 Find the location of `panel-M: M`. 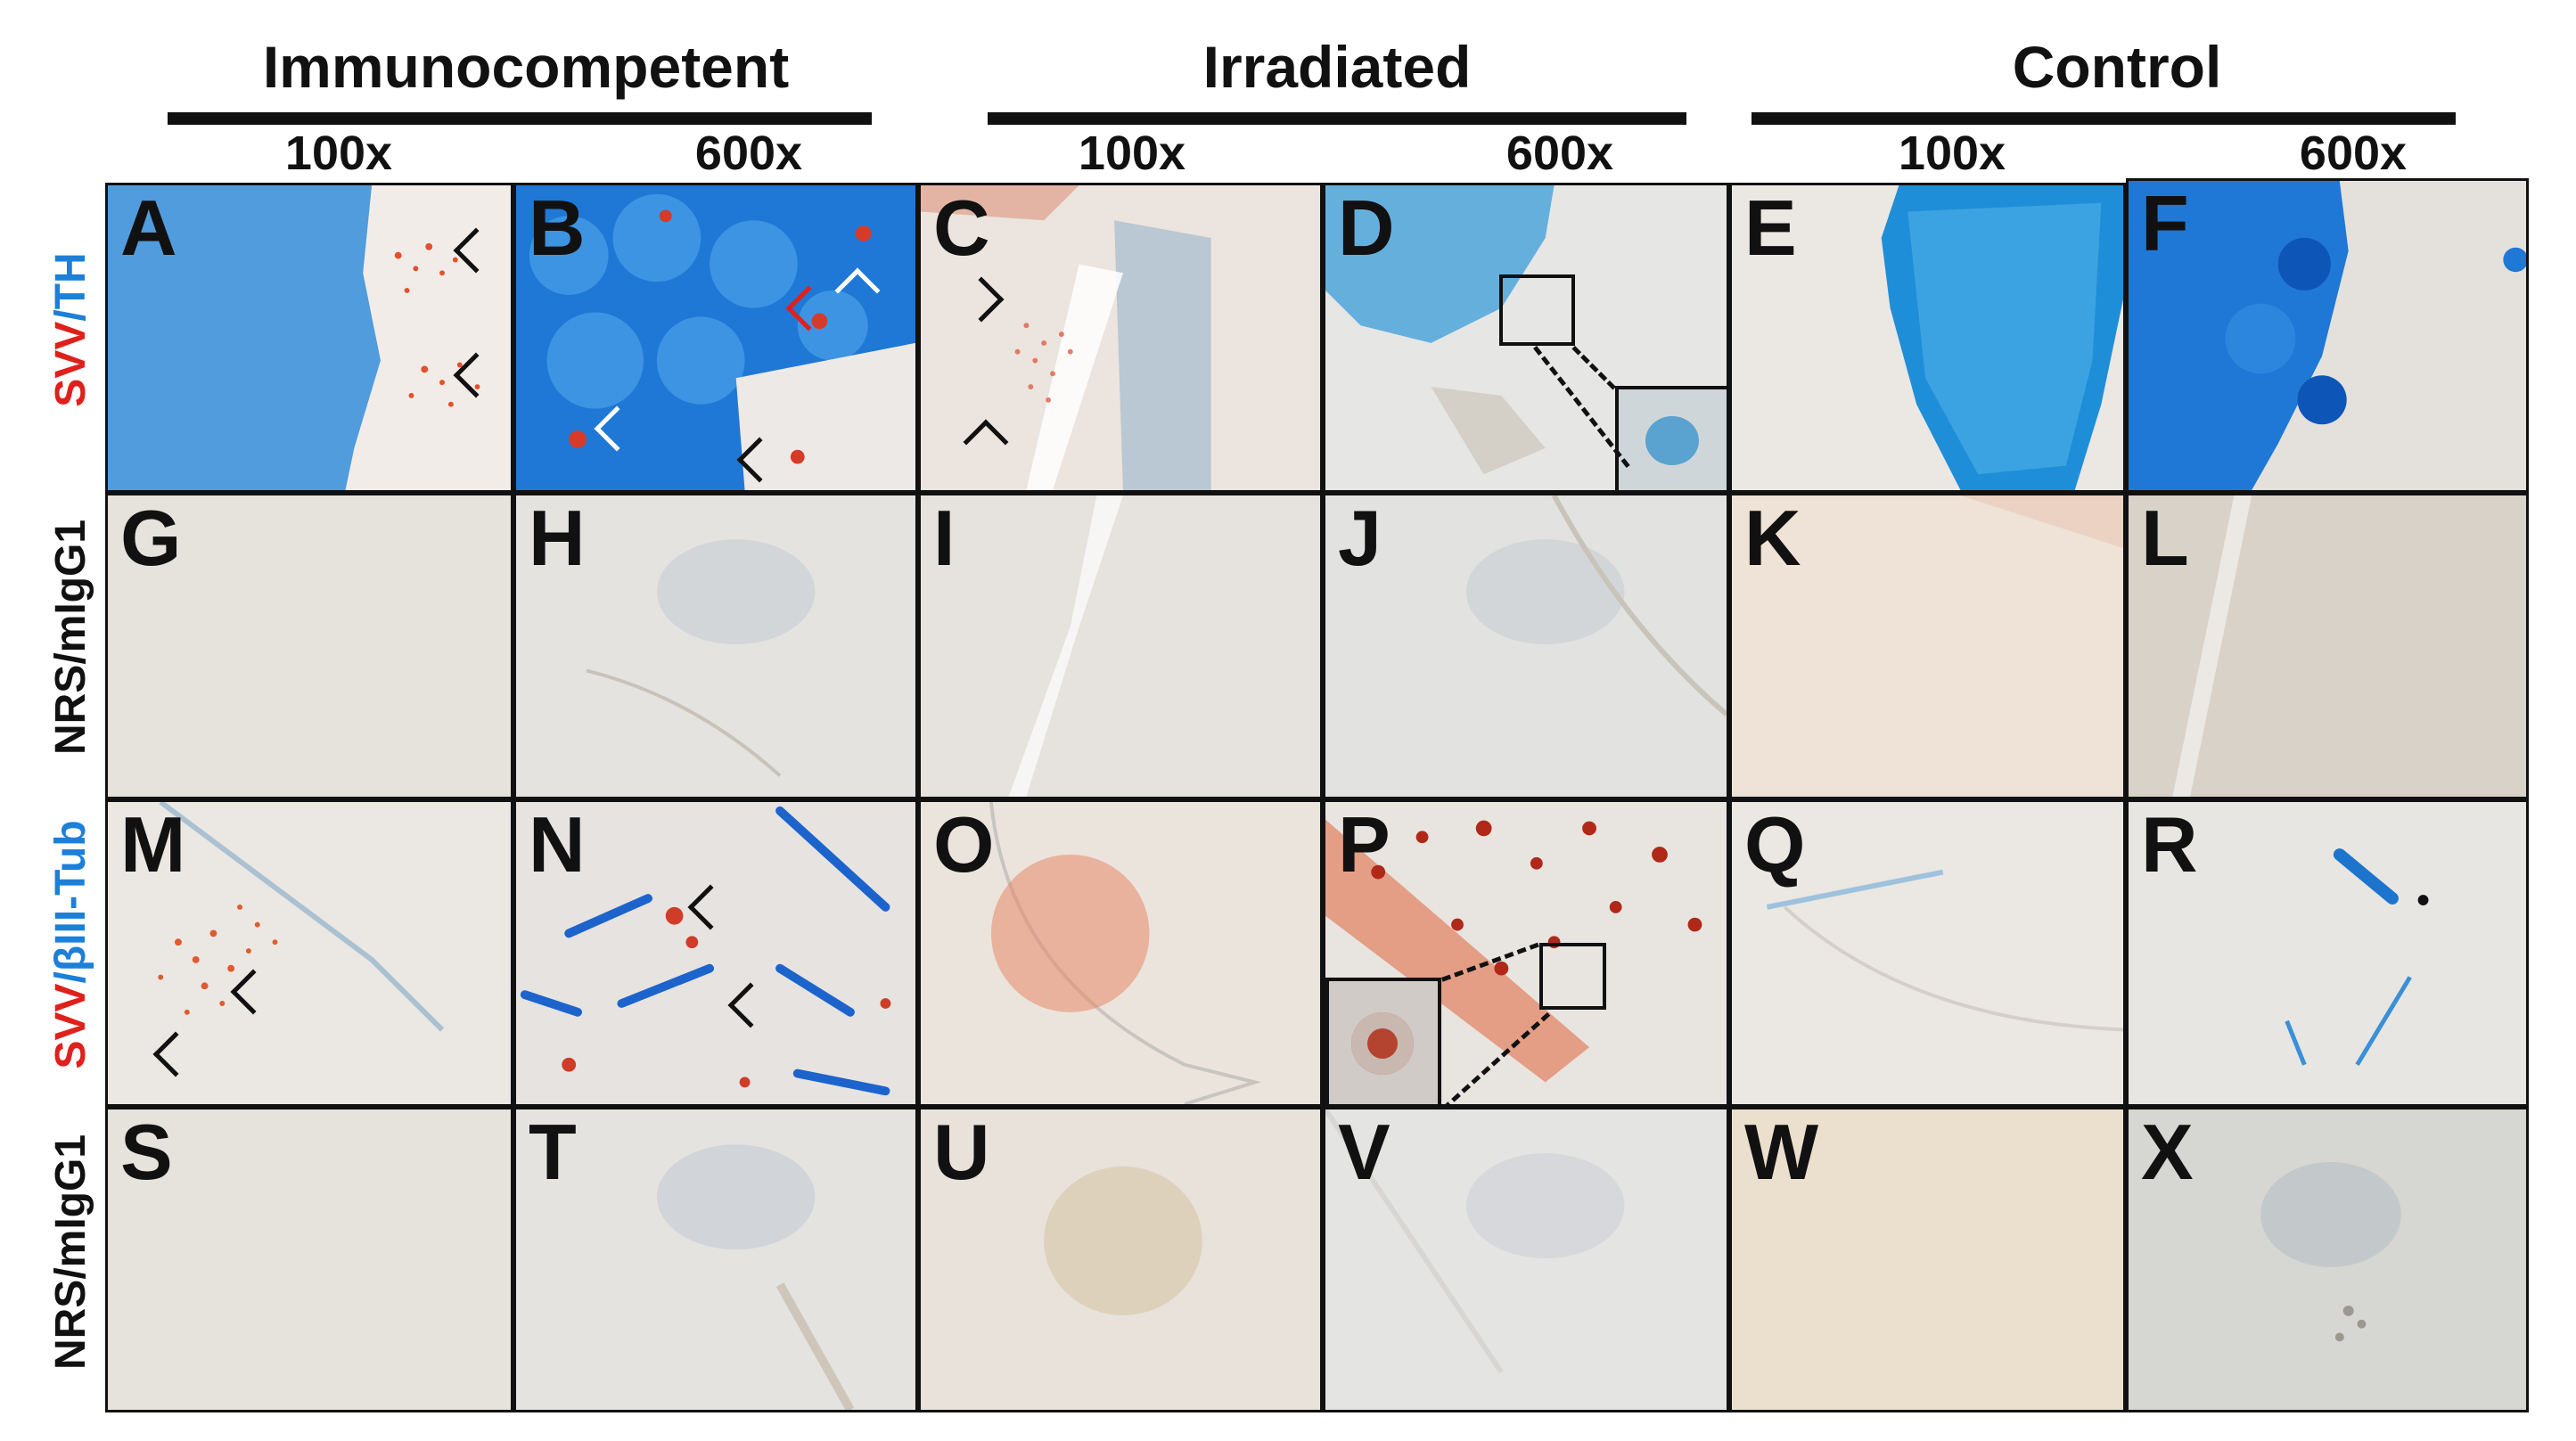

panel-M: M is located at coordinates (309, 953).